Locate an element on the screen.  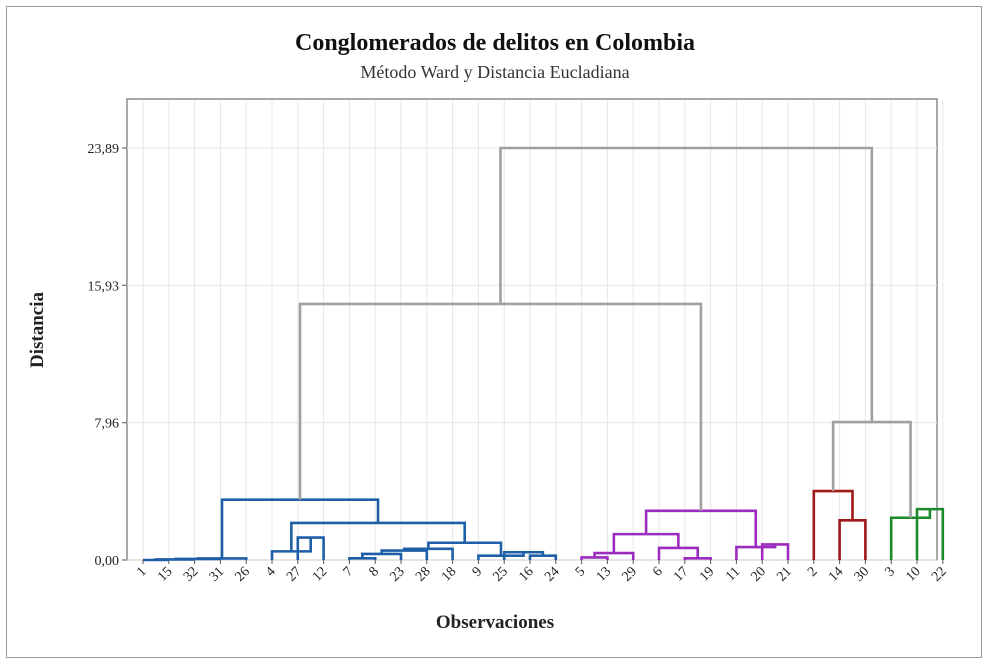
x-tick-label: 13 is located at coordinates (604, 574).